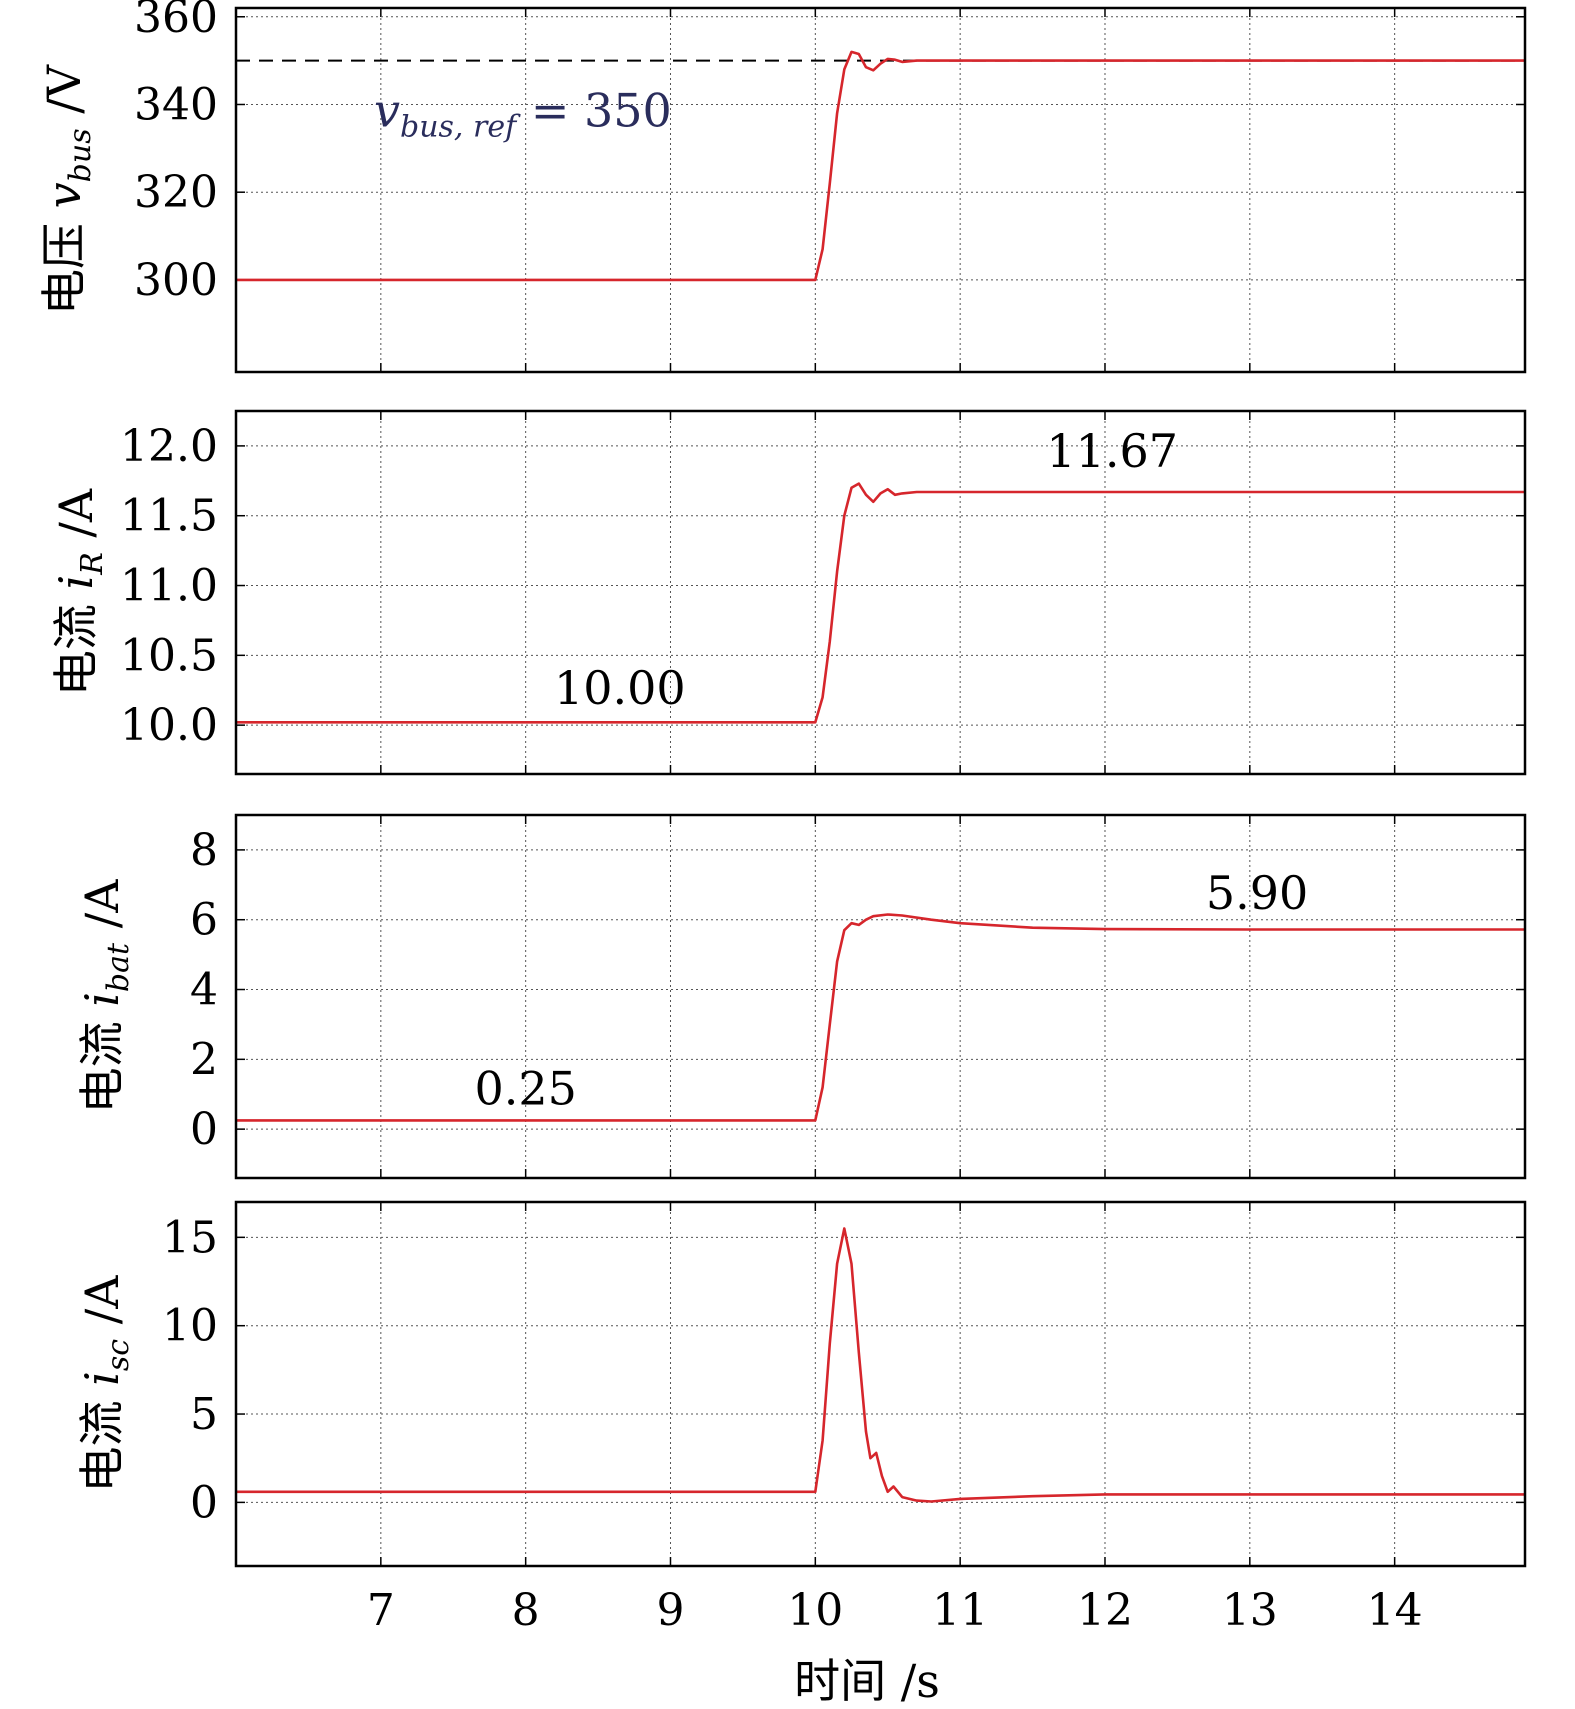 The image size is (1575, 1709). I want to click on y-axis-label: 电流 isc /A, so click(105, 1384).